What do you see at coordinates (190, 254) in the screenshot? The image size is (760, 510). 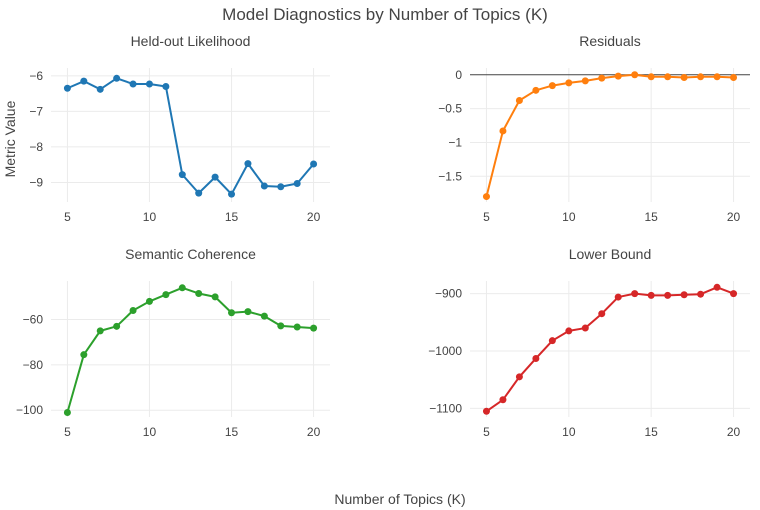 I see `subplot-title: Semantic Coherence` at bounding box center [190, 254].